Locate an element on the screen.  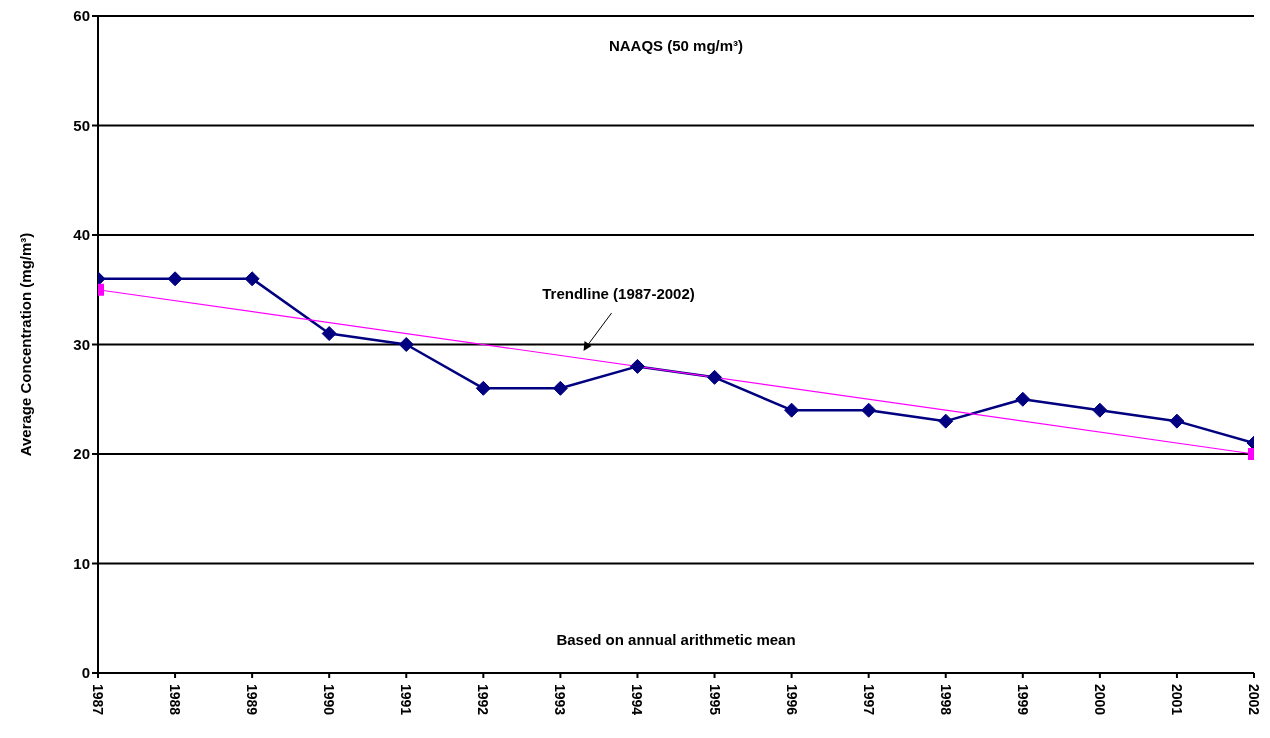
y-tick-label: 0 is located at coordinates (85, 673).